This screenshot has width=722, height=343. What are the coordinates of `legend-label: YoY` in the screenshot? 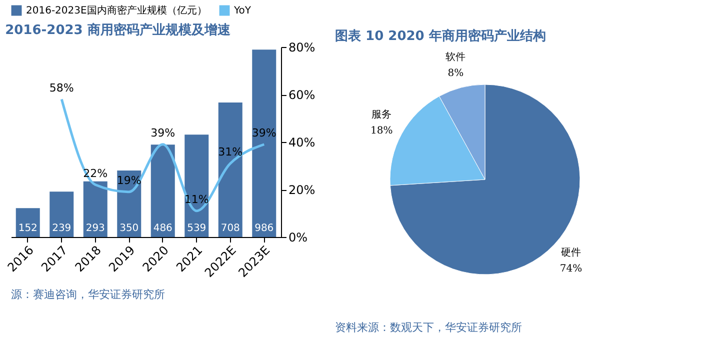 It's located at (242, 11).